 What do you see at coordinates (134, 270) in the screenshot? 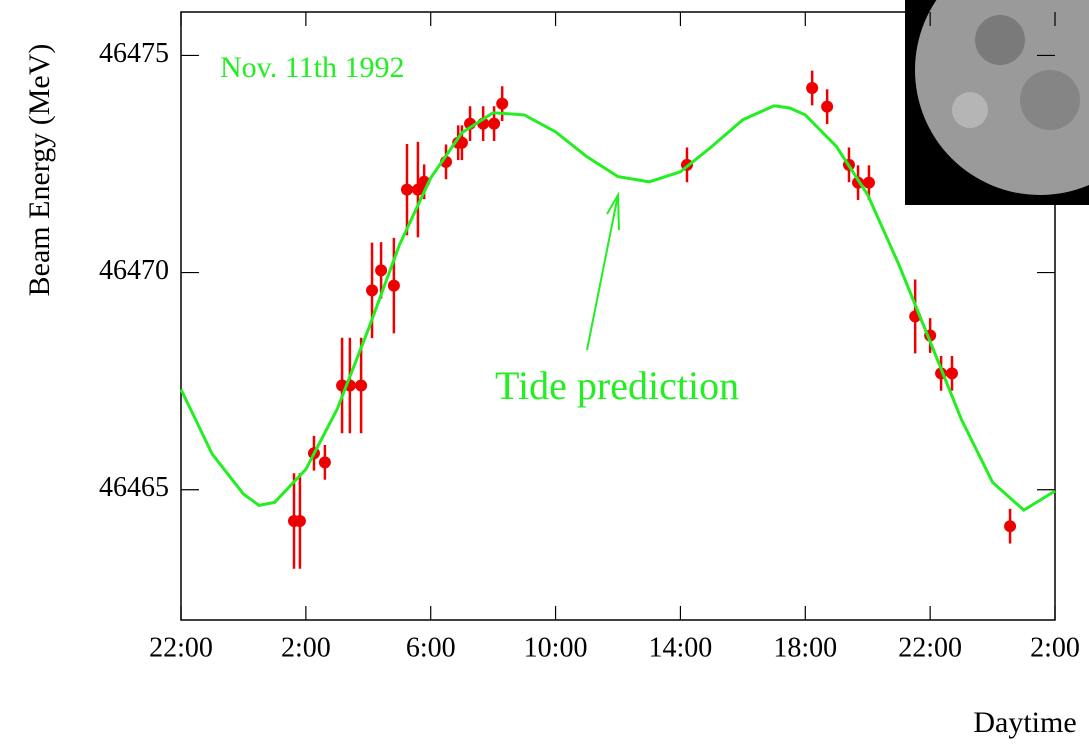
I see `y-tick-label: 46470` at bounding box center [134, 270].